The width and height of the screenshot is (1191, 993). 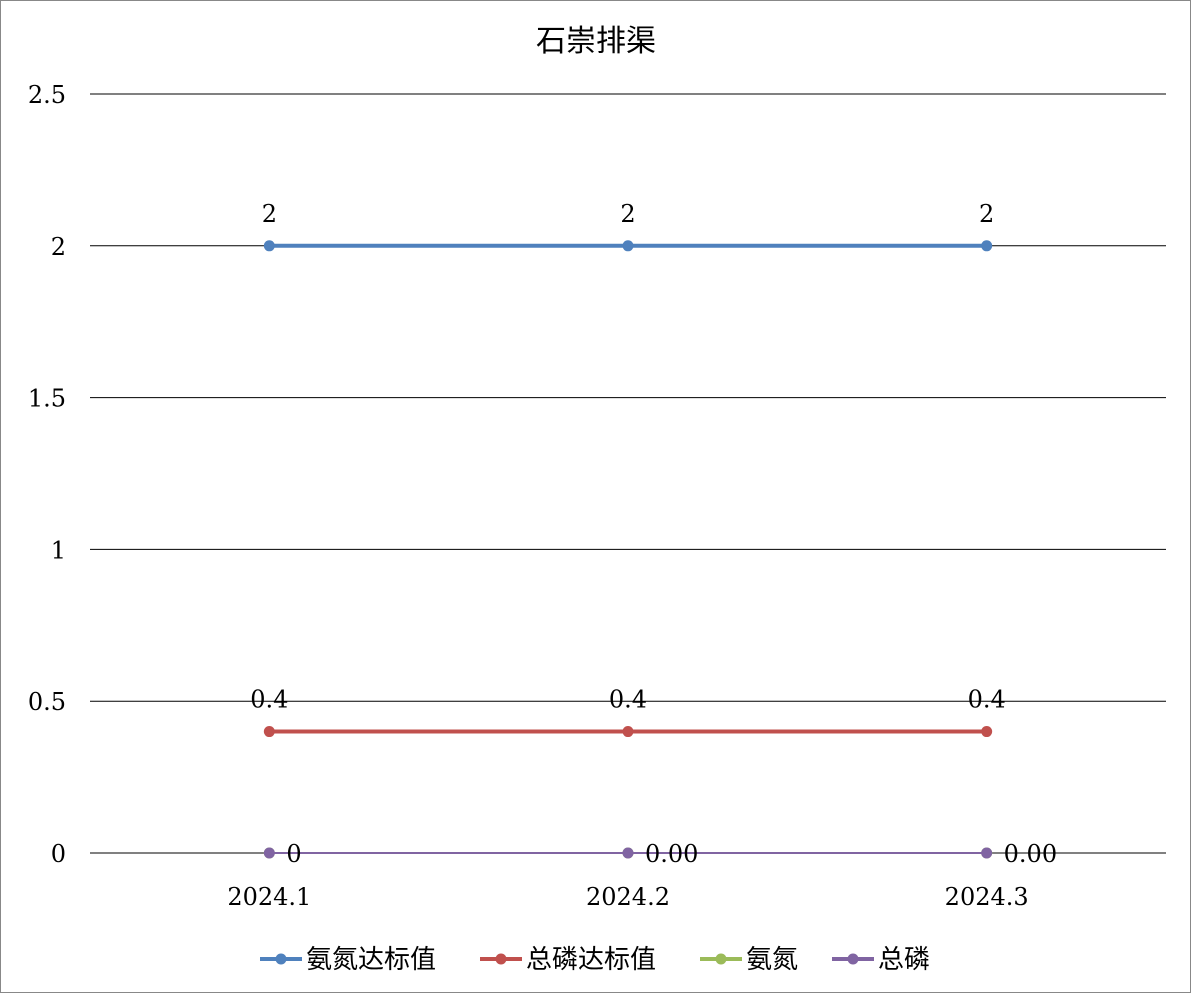 What do you see at coordinates (904, 960) in the screenshot?
I see `legend-label: 总磷` at bounding box center [904, 960].